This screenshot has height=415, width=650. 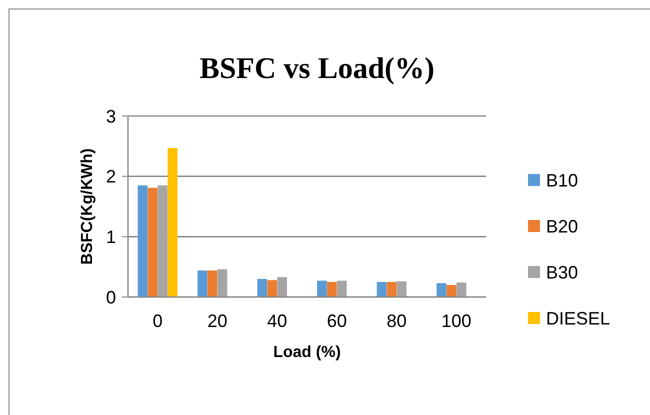 I want to click on x-tick-label: 100, so click(x=456, y=321).